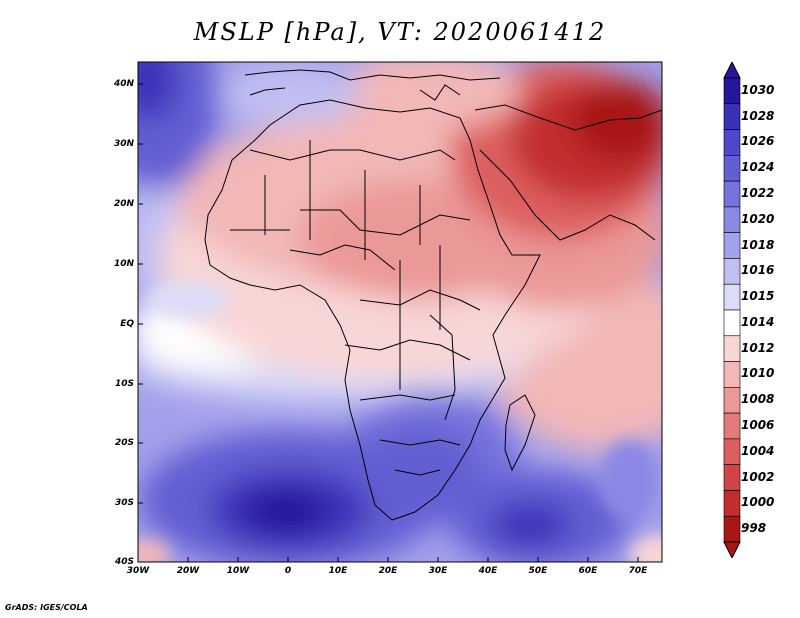 The height and width of the screenshot is (618, 800). Describe the element at coordinates (127, 324) in the screenshot. I see `lat-tick-label: EQ` at that location.